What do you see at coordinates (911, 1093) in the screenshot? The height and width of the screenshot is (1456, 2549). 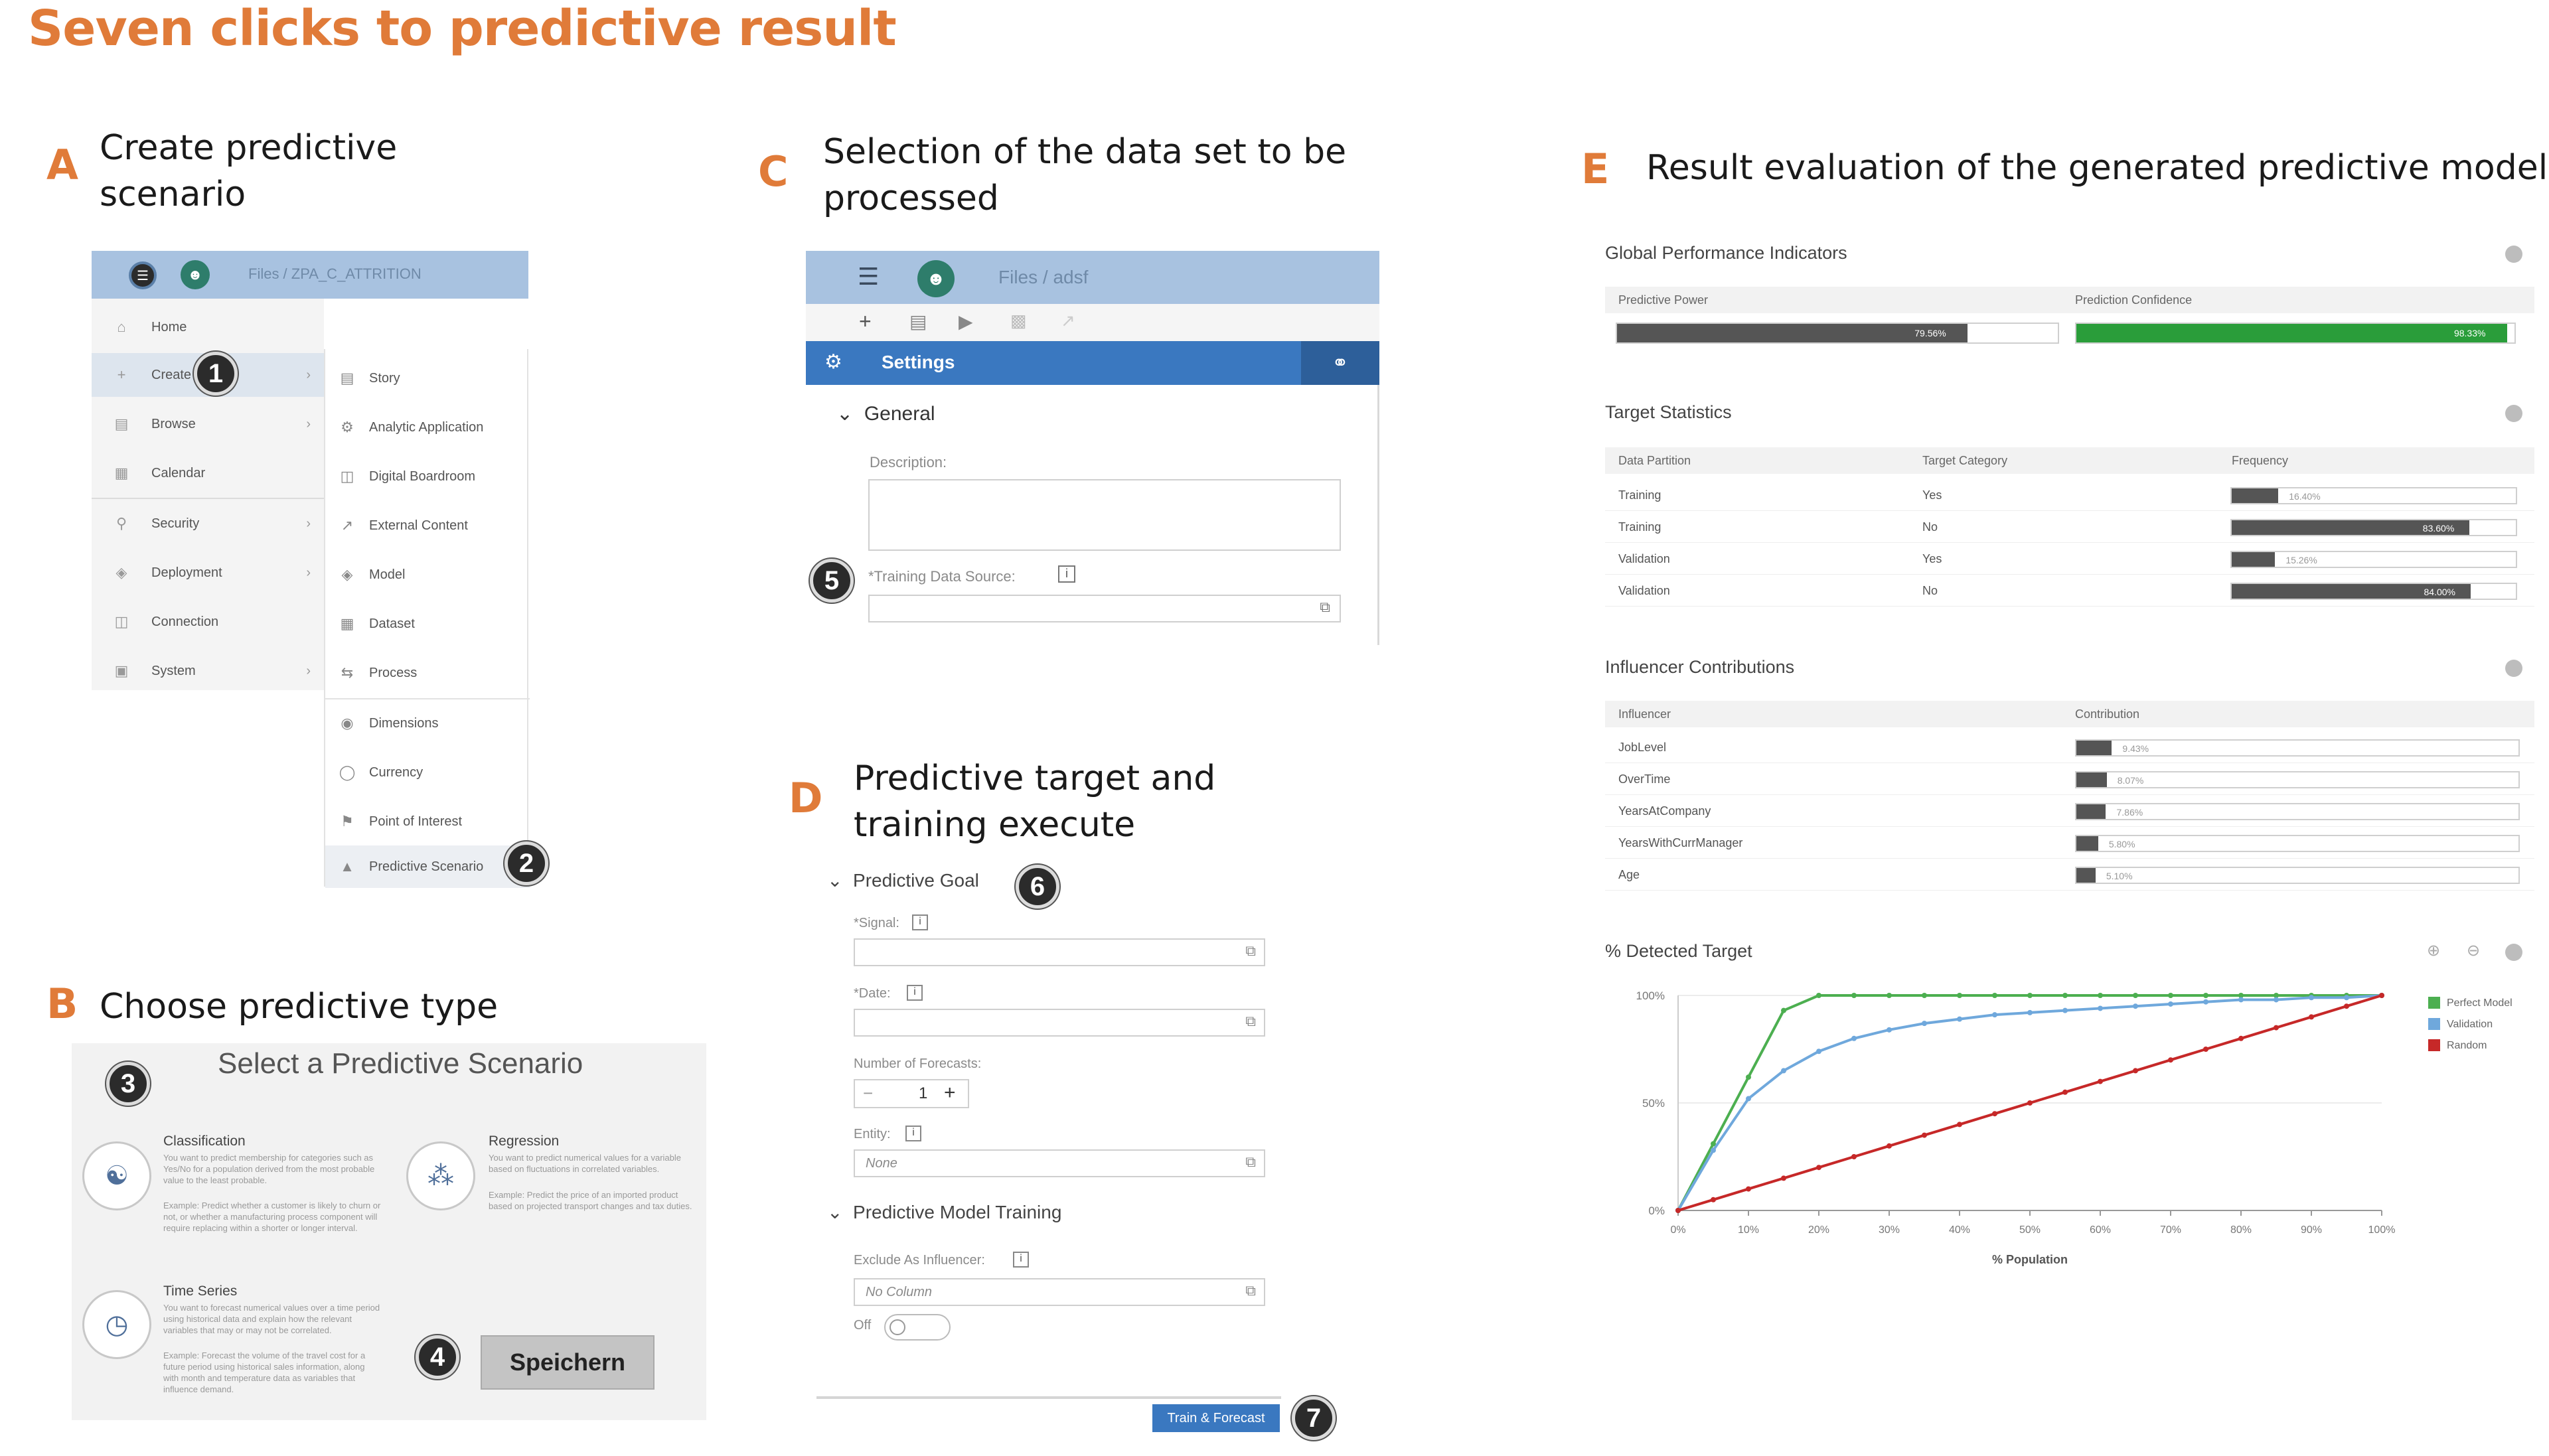 I see `number-of-forecasts-stepper: − 1 +` at bounding box center [911, 1093].